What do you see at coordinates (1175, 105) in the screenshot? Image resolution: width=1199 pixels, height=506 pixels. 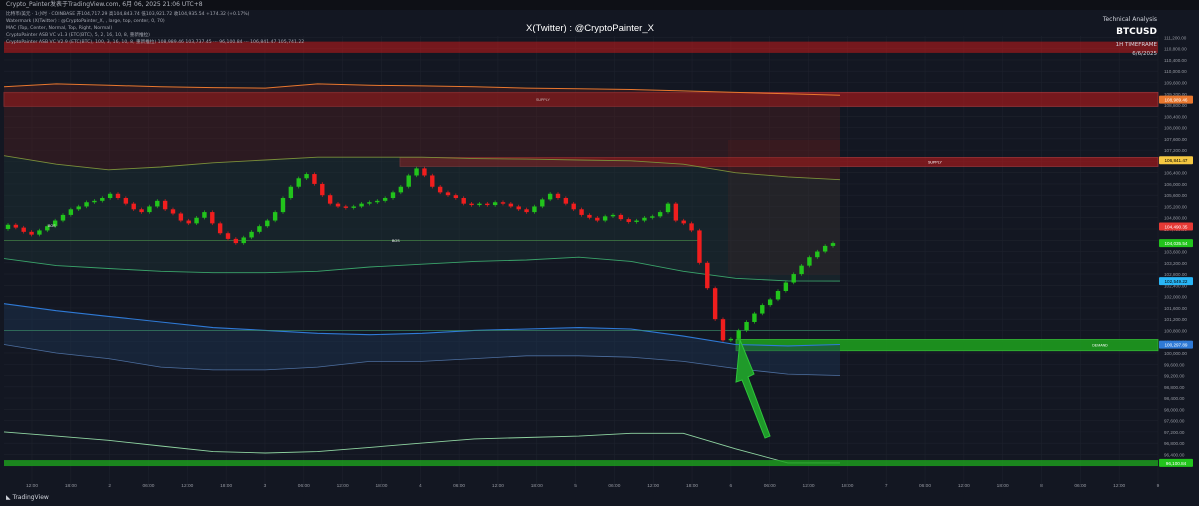 I see `y-tick-label: 108,800.00` at bounding box center [1175, 105].